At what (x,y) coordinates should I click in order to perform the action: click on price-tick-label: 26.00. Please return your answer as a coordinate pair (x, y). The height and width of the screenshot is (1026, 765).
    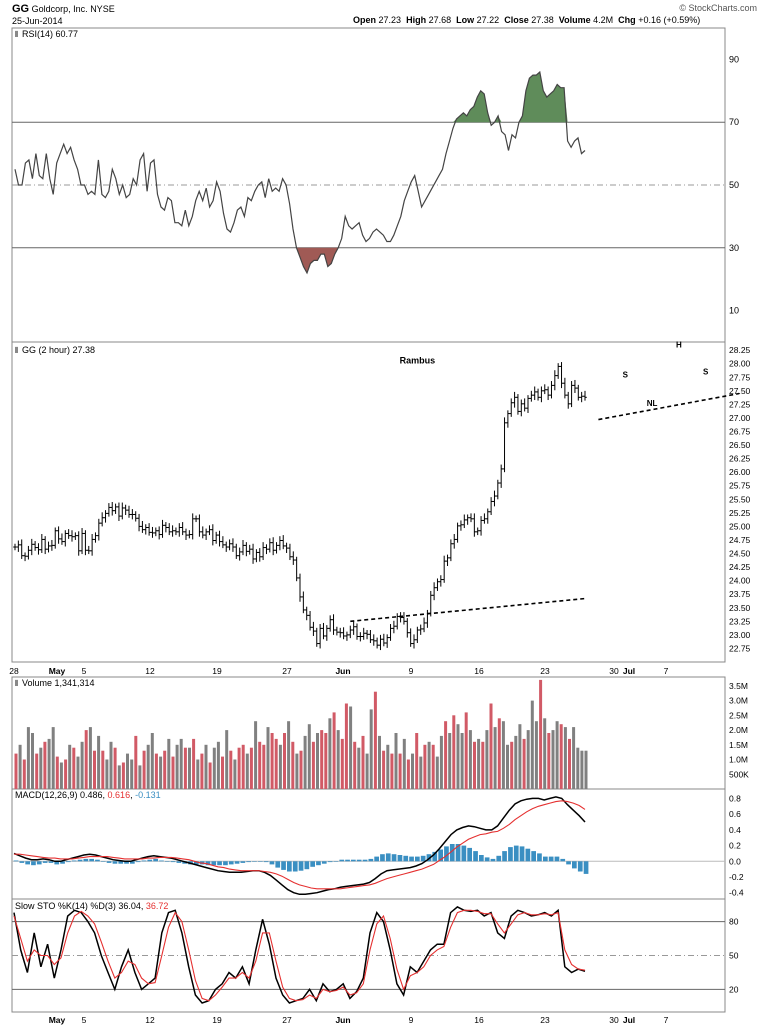
    Looking at the image, I should click on (740, 472).